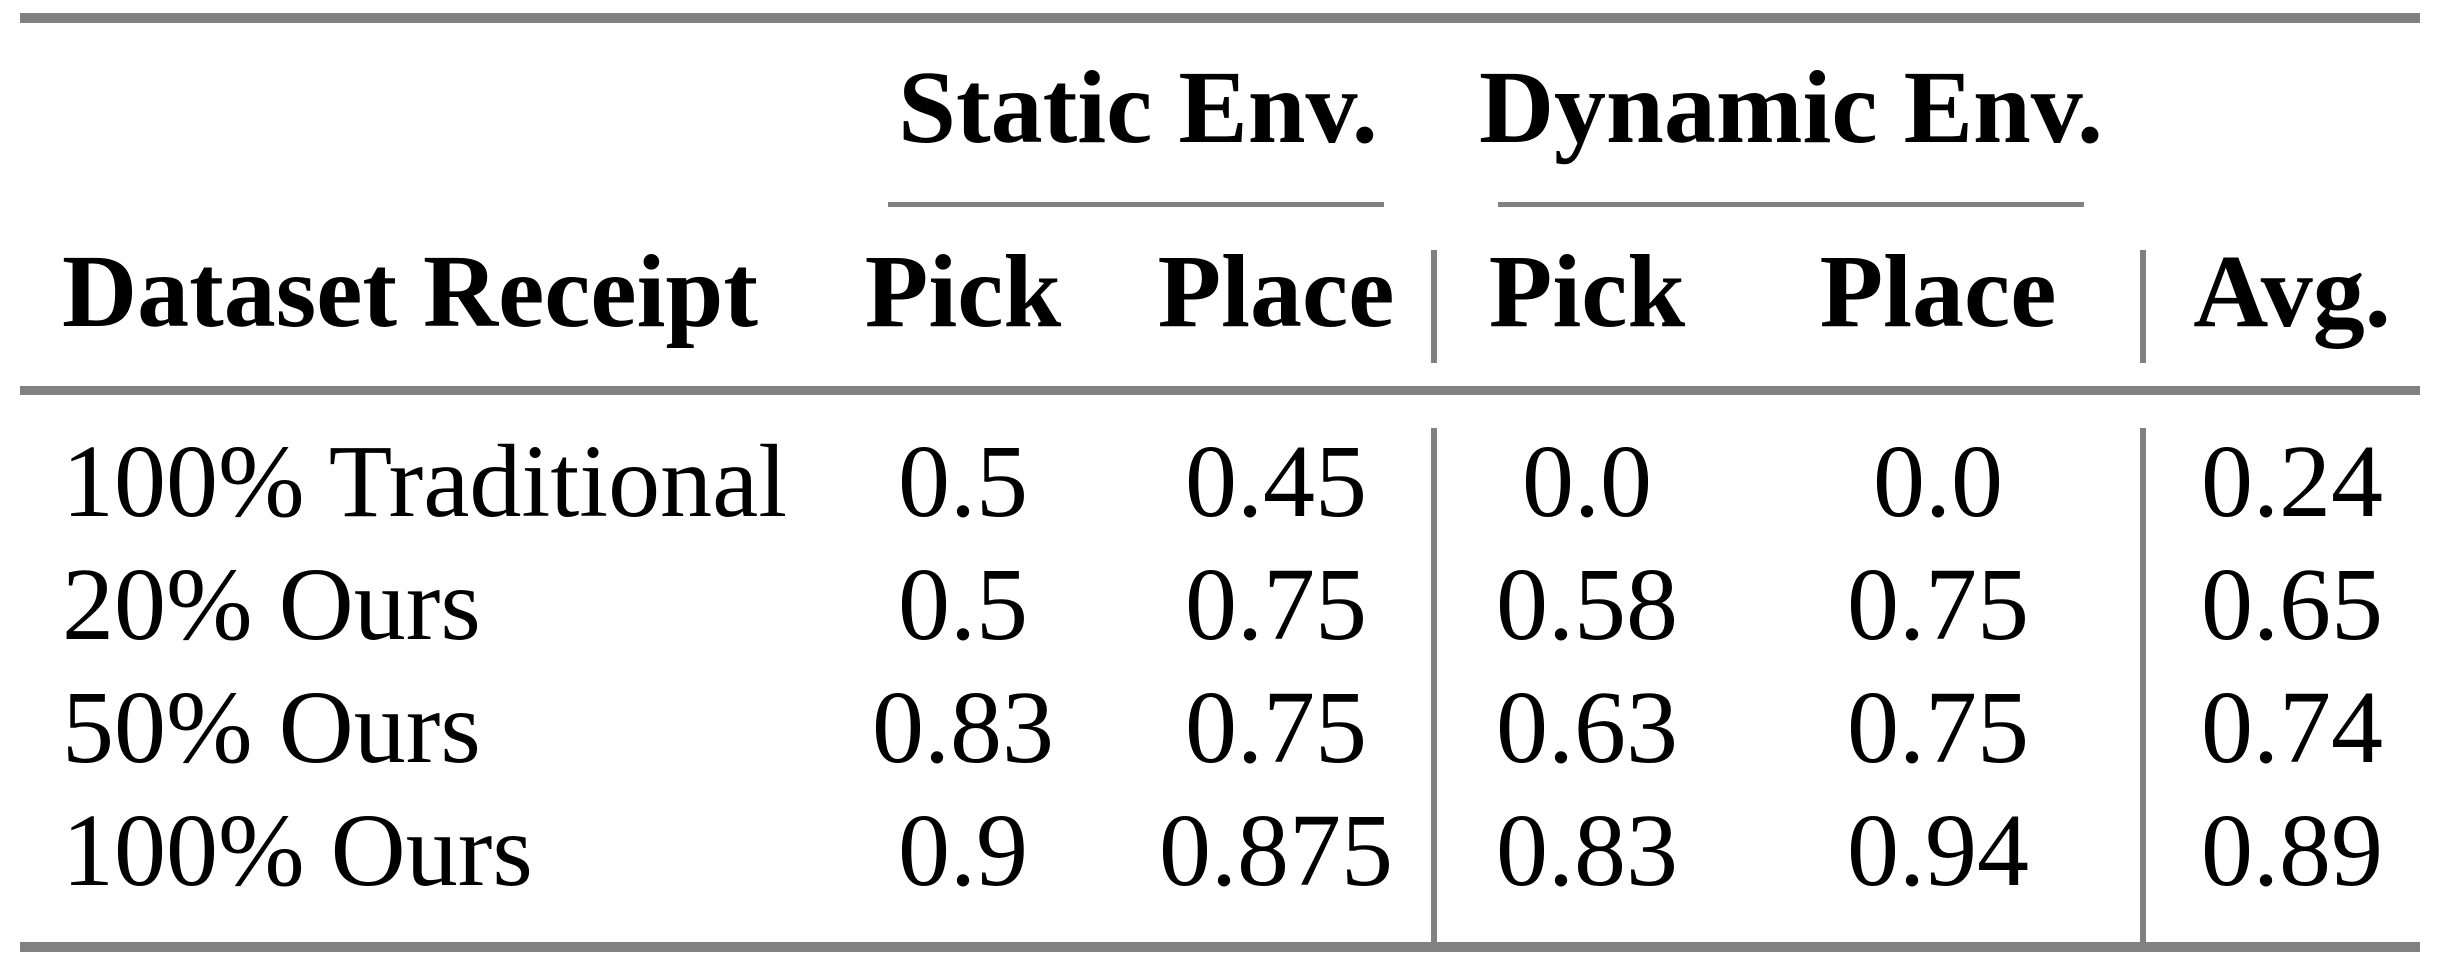 Image resolution: width=2440 pixels, height=966 pixels. I want to click on column-header-dataset-receipt: Dataset Receipt, so click(410, 291).